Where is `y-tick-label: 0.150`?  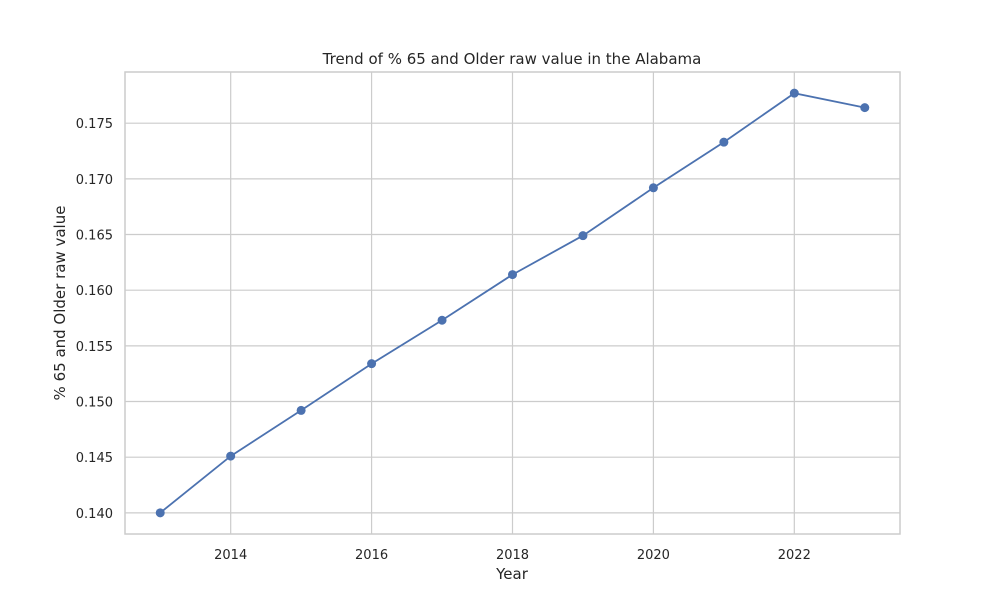
y-tick-label: 0.150 is located at coordinates (94, 403).